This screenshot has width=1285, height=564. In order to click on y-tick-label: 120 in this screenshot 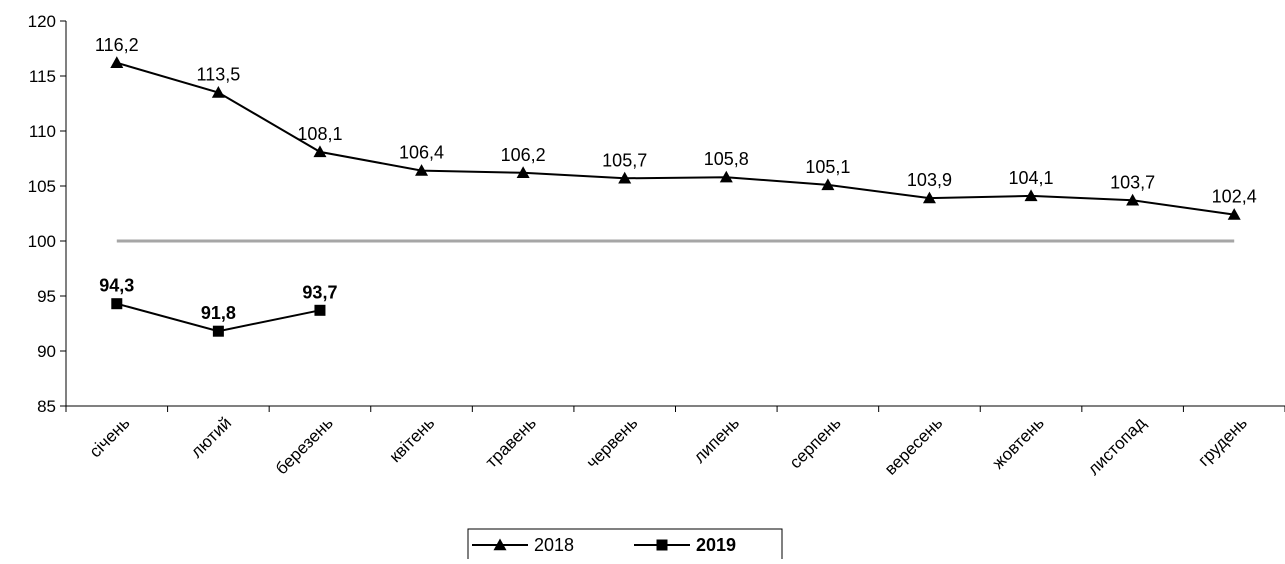, I will do `click(42, 21)`.